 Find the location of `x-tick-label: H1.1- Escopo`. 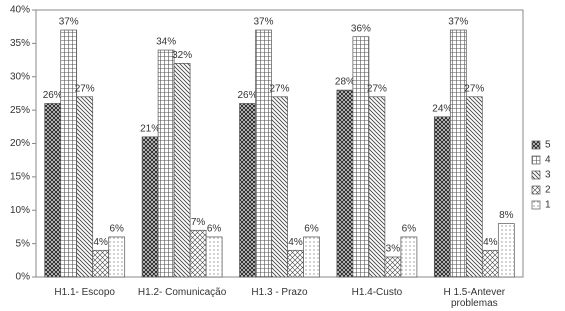

x-tick-label: H1.1- Escopo is located at coordinates (84, 292).